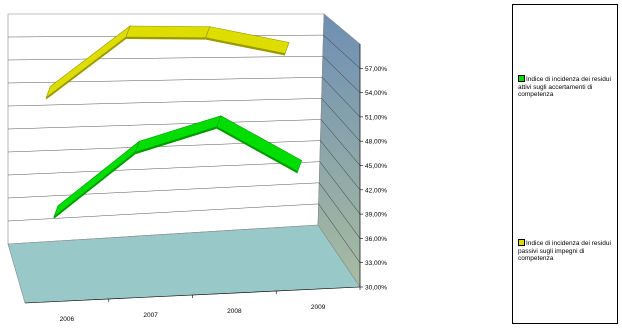 The image size is (622, 329). Describe the element at coordinates (521, 78) in the screenshot. I see `legend-swatch-green` at that location.